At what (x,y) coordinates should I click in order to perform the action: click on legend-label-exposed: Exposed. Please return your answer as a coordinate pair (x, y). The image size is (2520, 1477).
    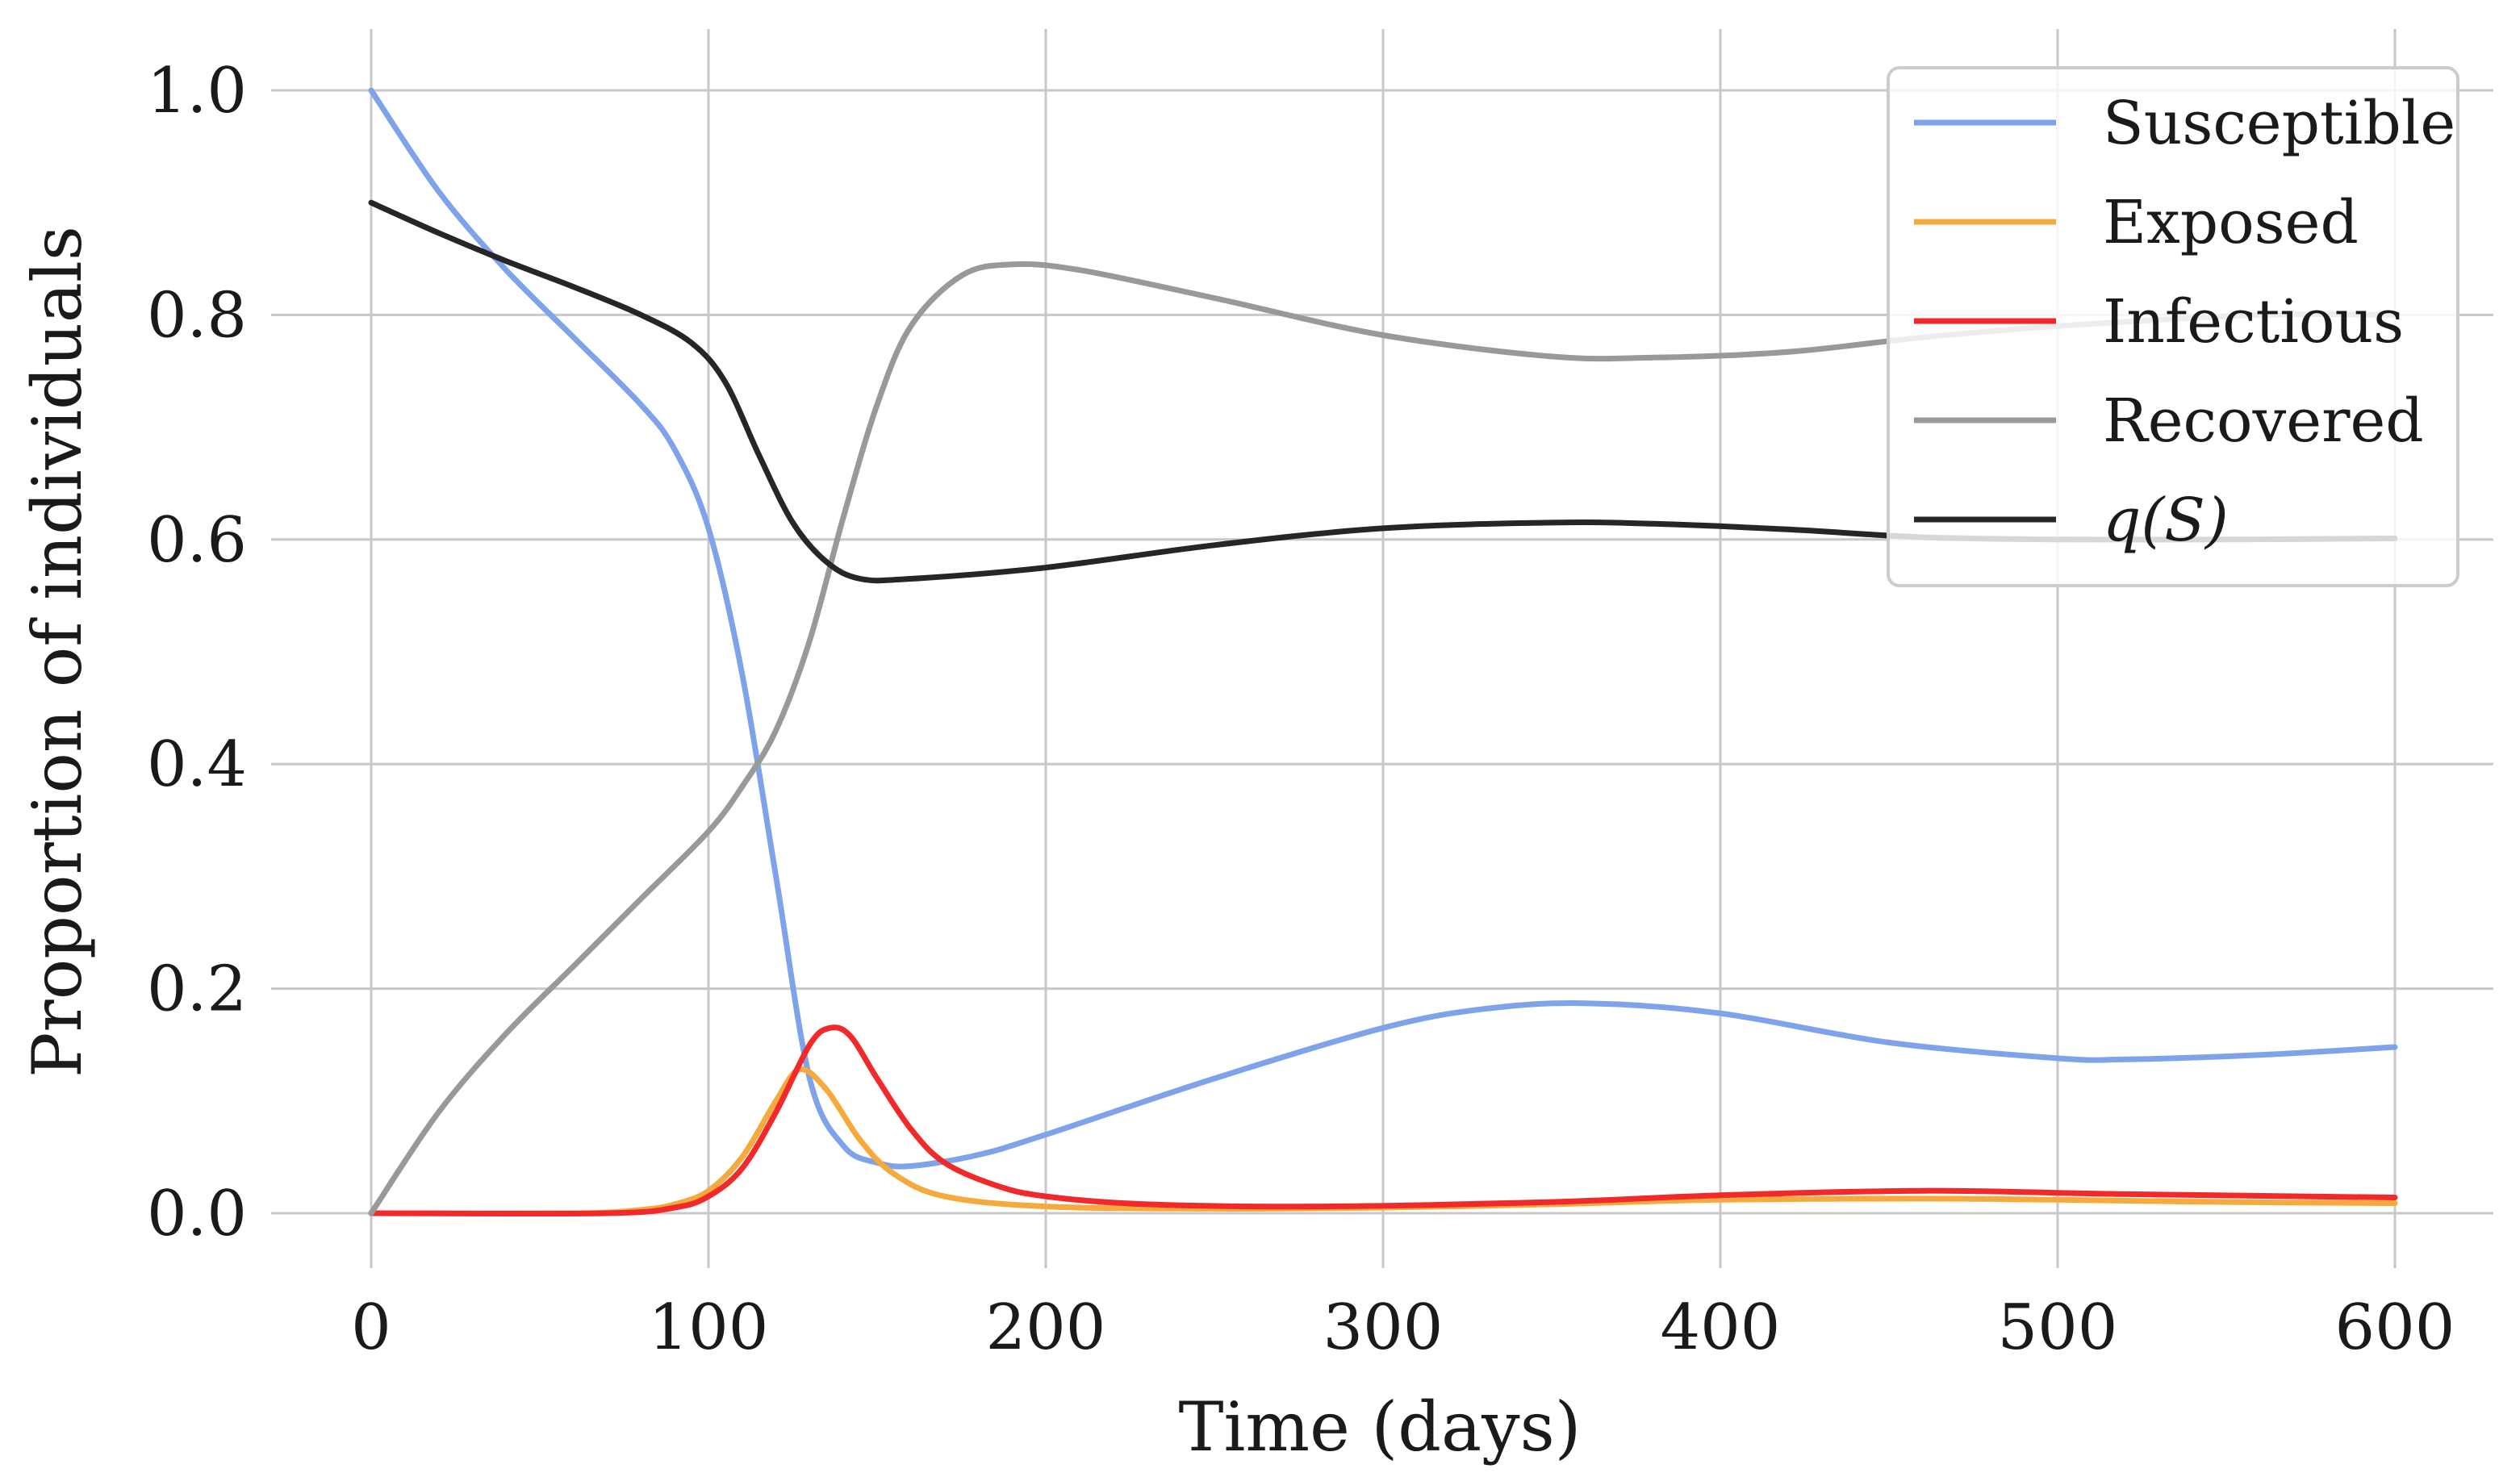
    Looking at the image, I should click on (2231, 223).